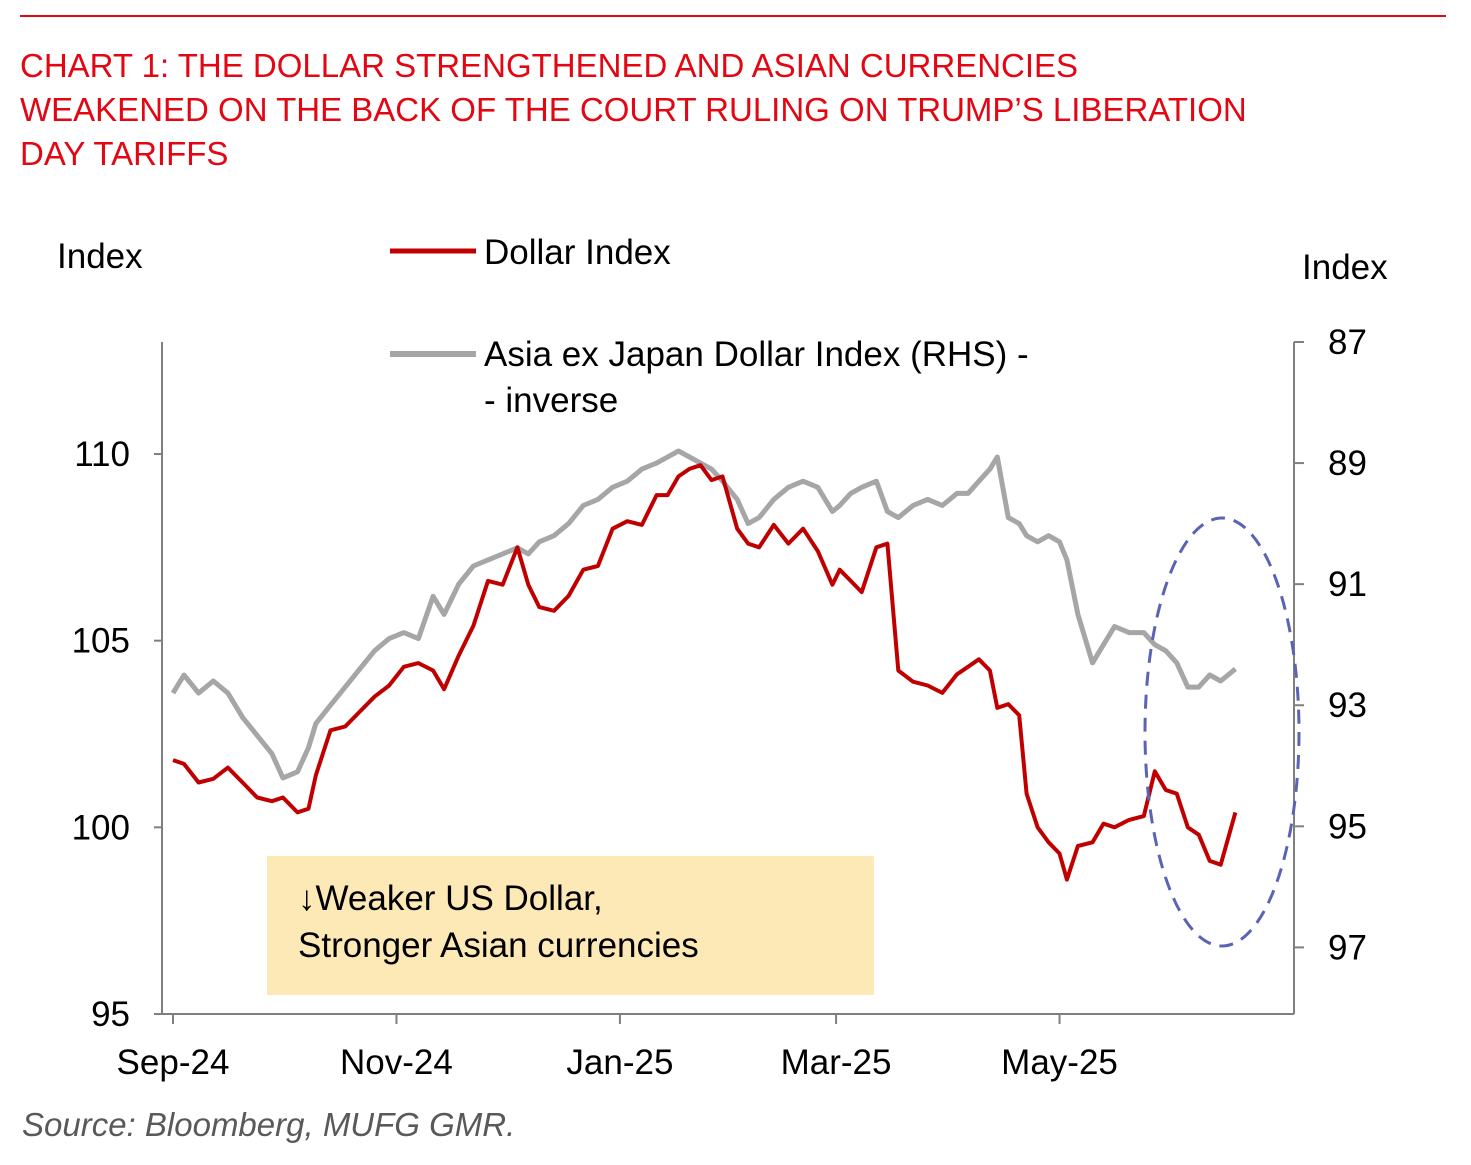 This screenshot has height=1165, width=1471. What do you see at coordinates (117, 734) in the screenshot?
I see `left-axis-ticks: 95 100 105 110` at bounding box center [117, 734].